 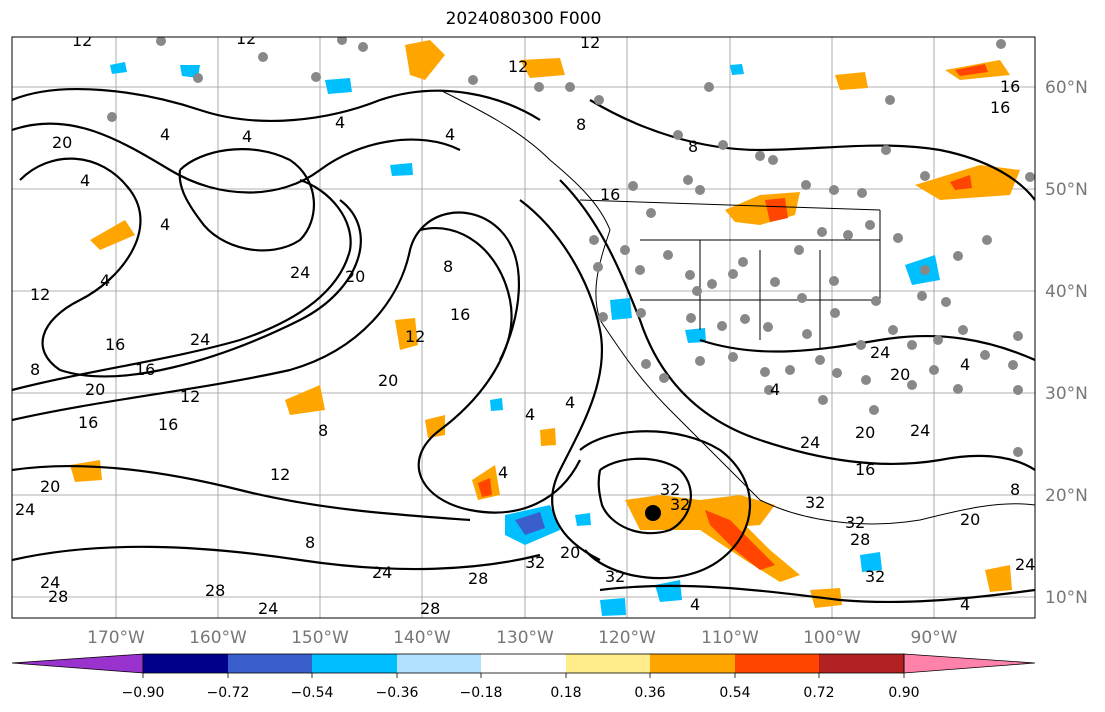 What do you see at coordinates (312, 693) in the screenshot?
I see `colorbar-tick-label: −0.54` at bounding box center [312, 693].